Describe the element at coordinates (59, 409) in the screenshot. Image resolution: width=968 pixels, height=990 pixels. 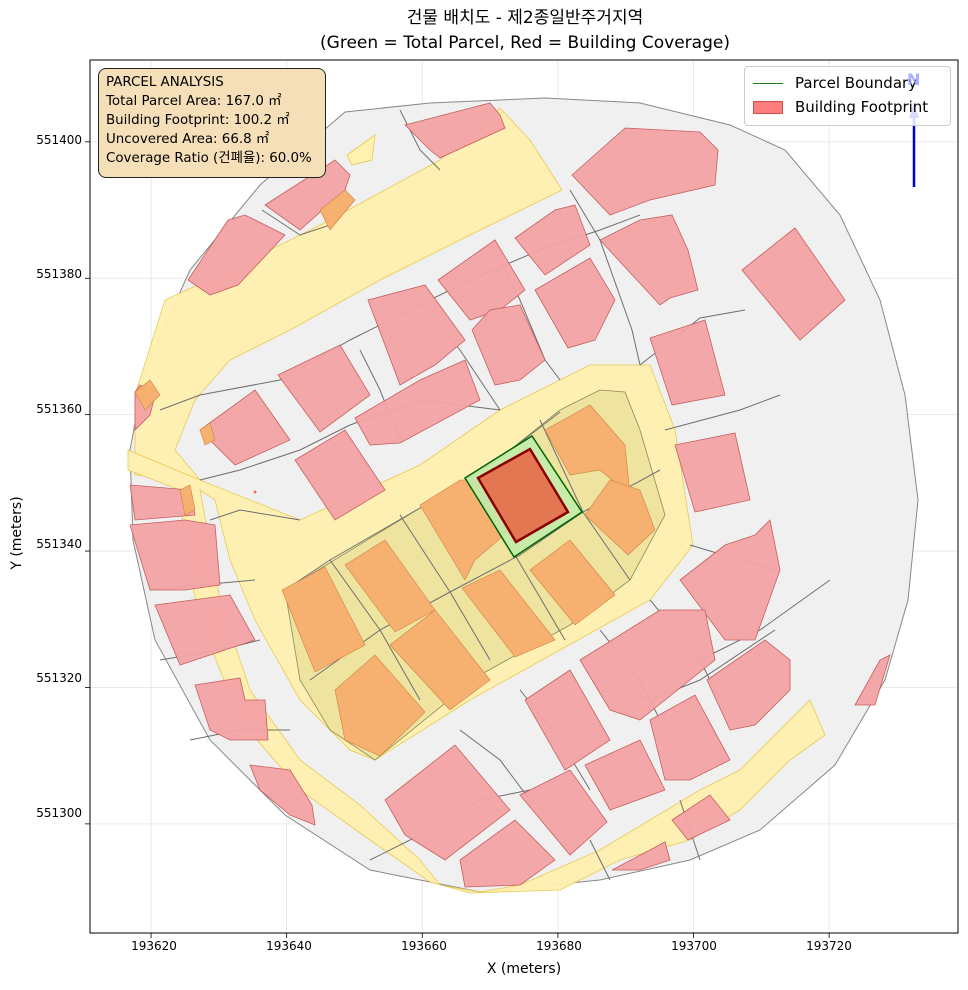
I see `y-tick-label: 551360` at that location.